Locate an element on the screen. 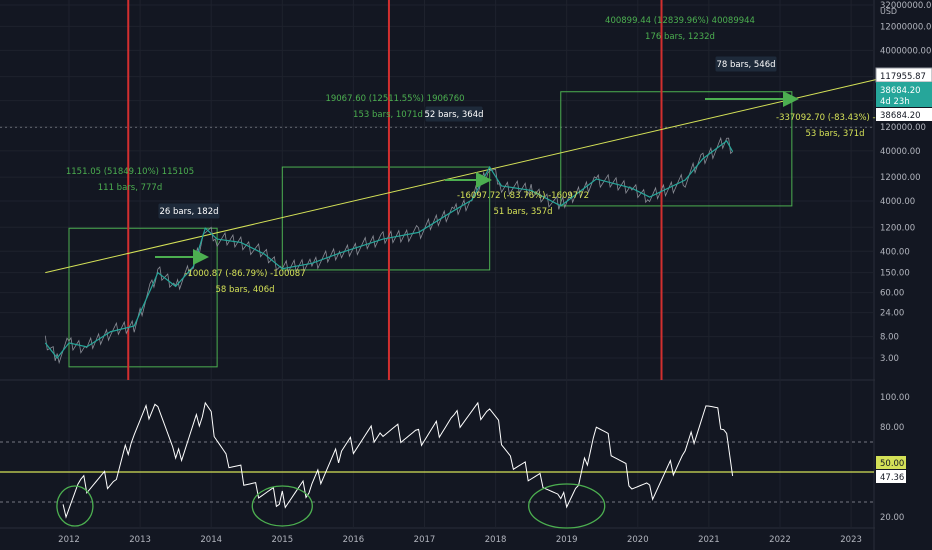 Image resolution: width=932 pixels, height=550 pixels. price-tick-label: 120000.00 is located at coordinates (903, 128).